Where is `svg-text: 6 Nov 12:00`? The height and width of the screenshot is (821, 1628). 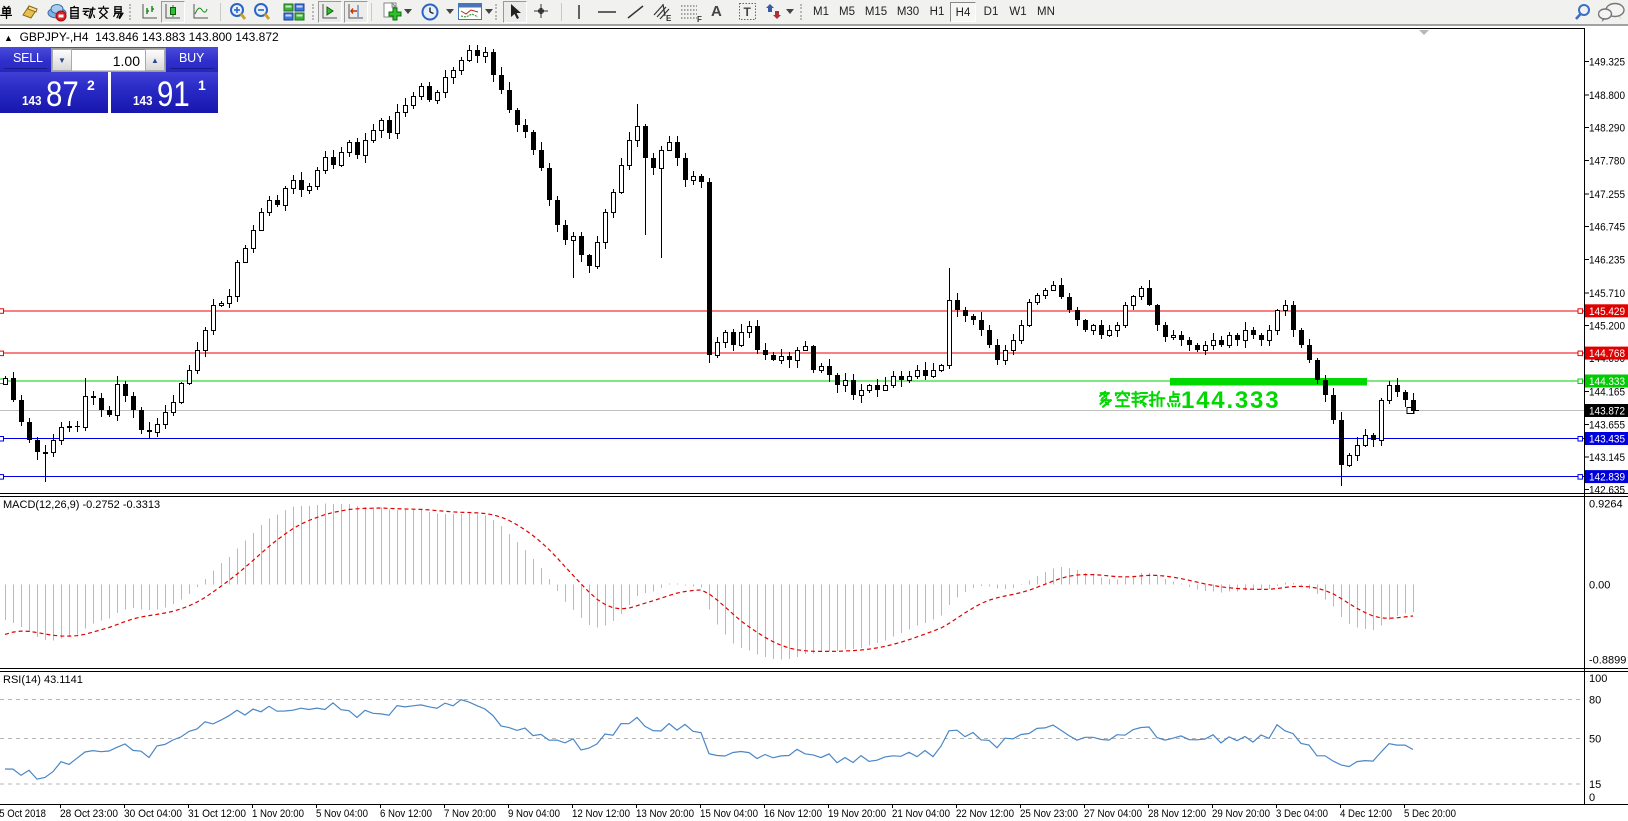
svg-text: 6 Nov 12:00 is located at coordinates (406, 814).